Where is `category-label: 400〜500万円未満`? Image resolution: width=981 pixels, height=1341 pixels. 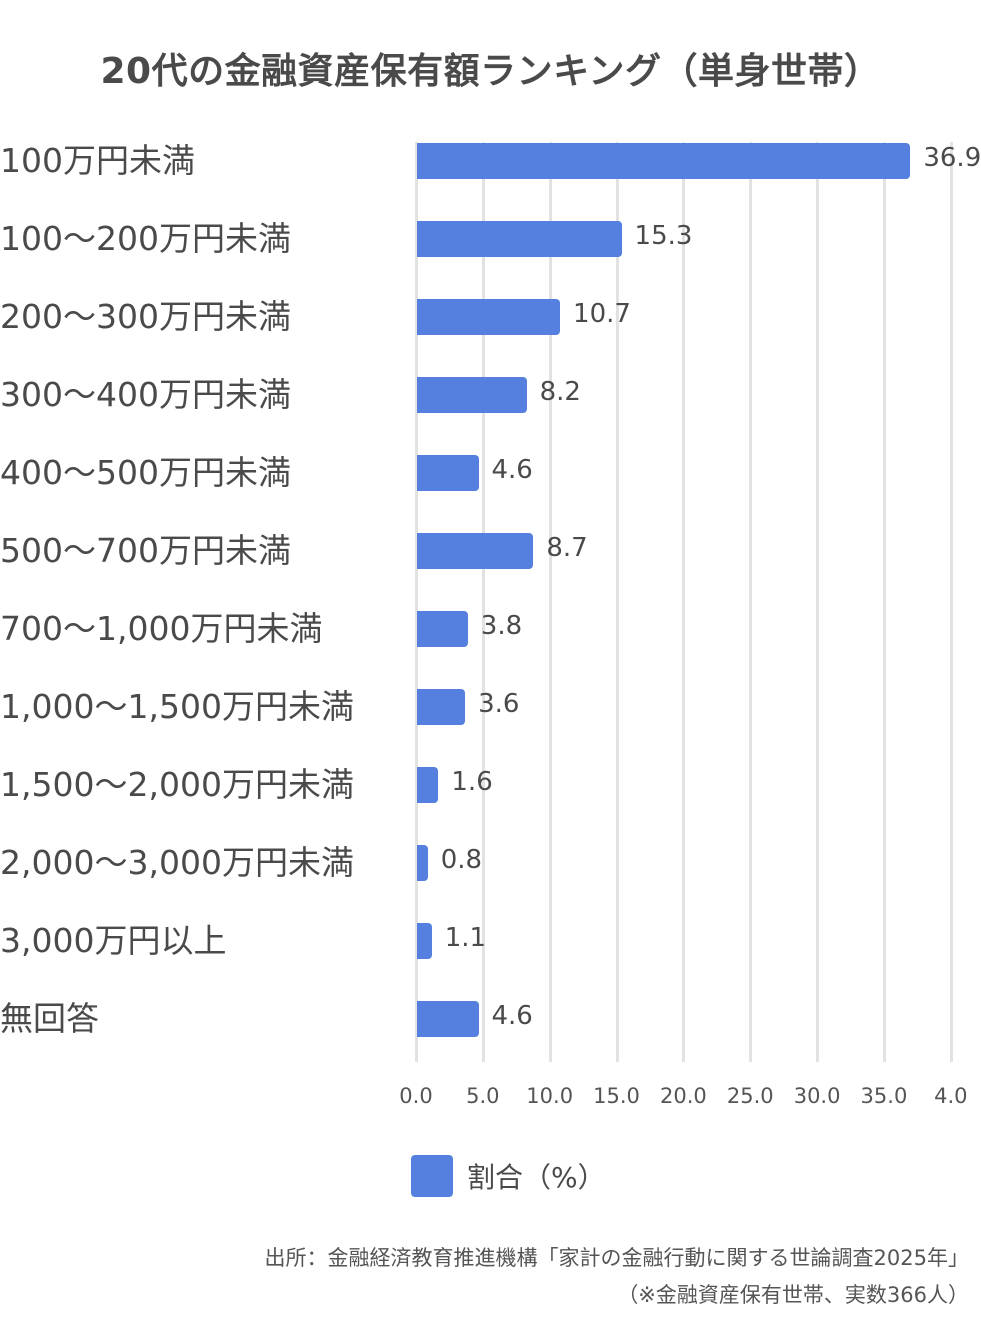
category-label: 400〜500万円未満 is located at coordinates (145, 472).